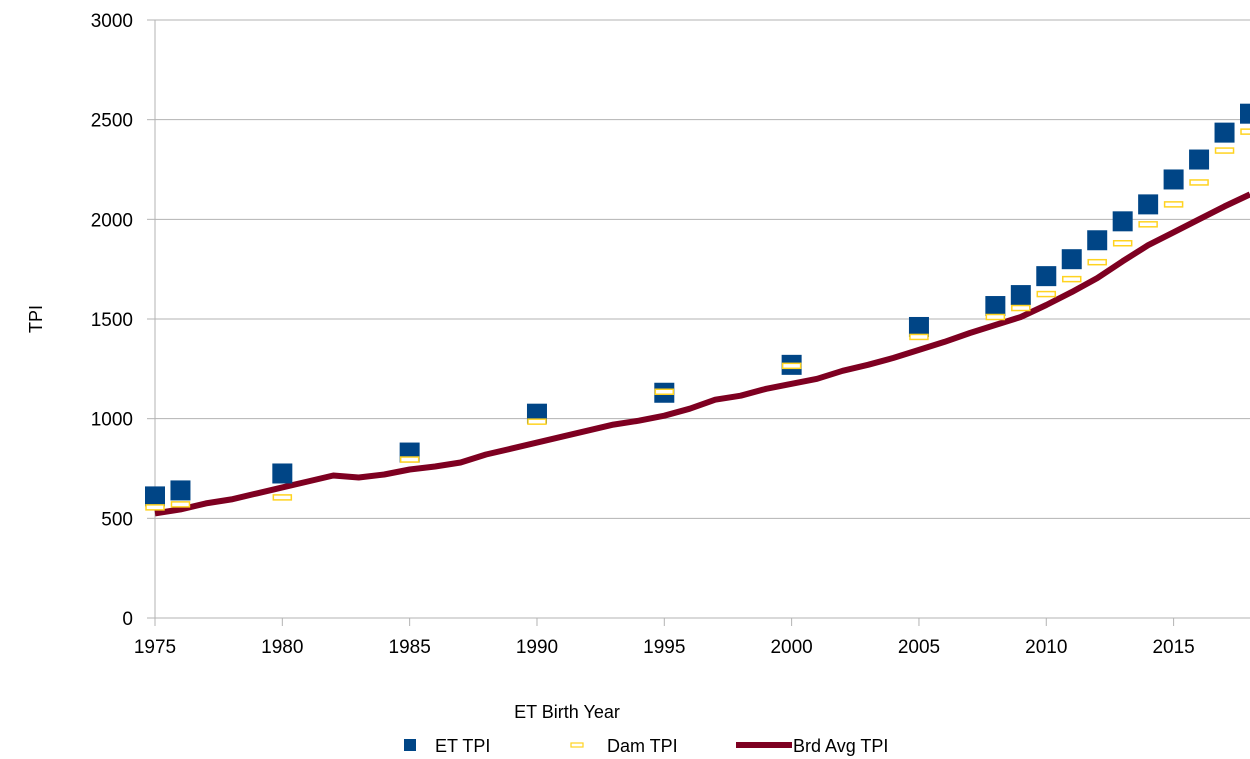  What do you see at coordinates (112, 21) in the screenshot?
I see `y-tick-label: 3000` at bounding box center [112, 21].